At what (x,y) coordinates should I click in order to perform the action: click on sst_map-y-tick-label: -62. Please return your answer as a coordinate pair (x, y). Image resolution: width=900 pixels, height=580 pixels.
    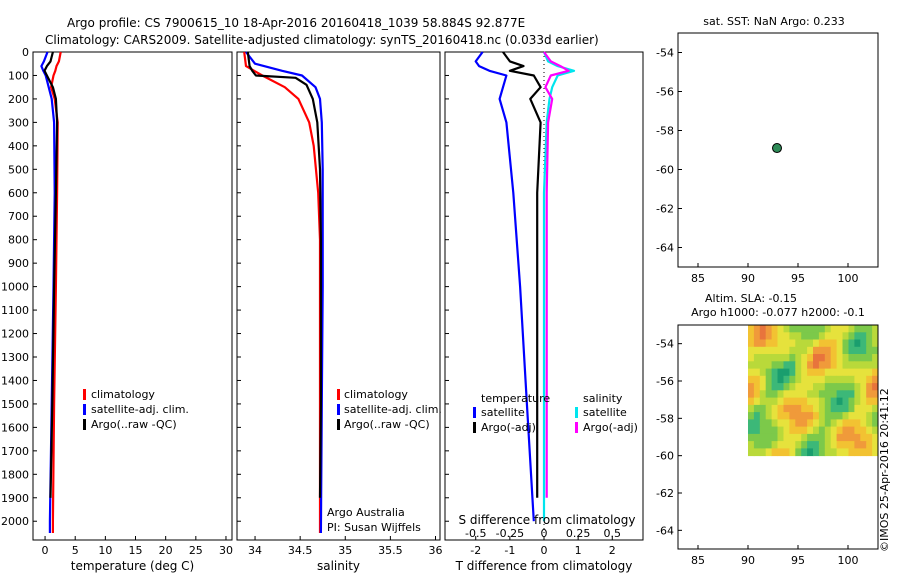
    Looking at the image, I should click on (665, 209).